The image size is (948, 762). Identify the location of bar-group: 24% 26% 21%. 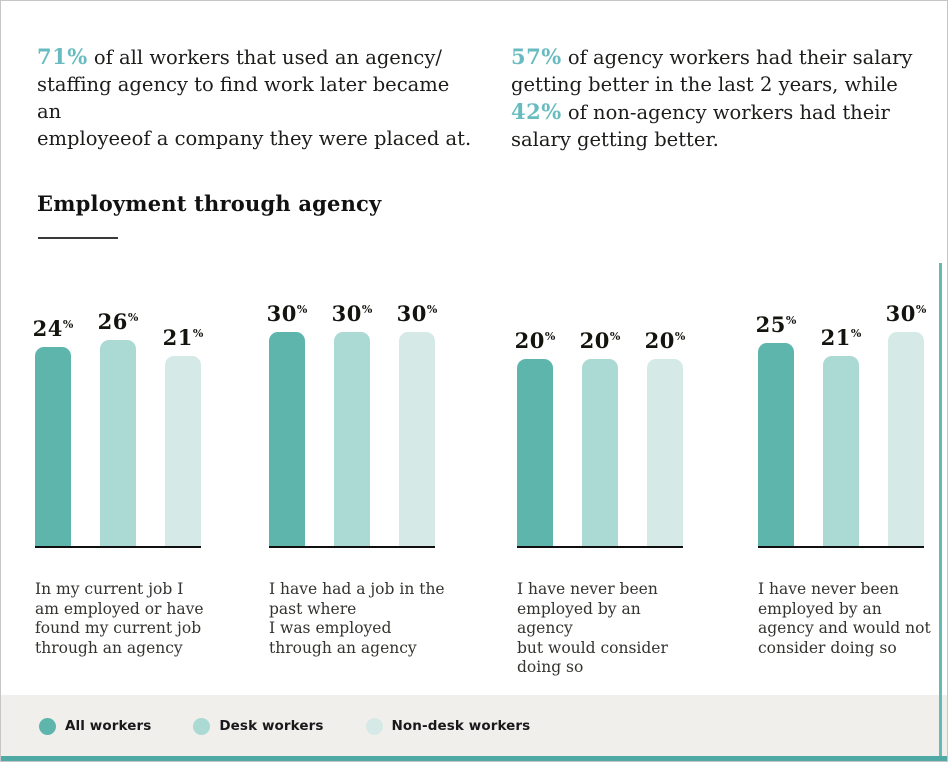
(118, 424).